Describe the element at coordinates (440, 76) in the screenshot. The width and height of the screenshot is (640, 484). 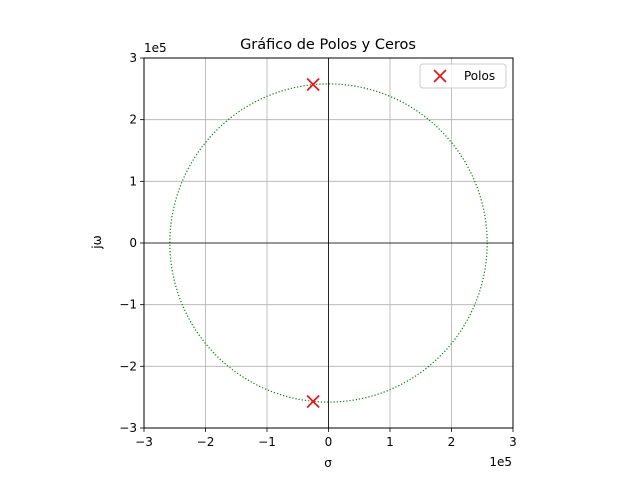
I see `legend-marker` at that location.